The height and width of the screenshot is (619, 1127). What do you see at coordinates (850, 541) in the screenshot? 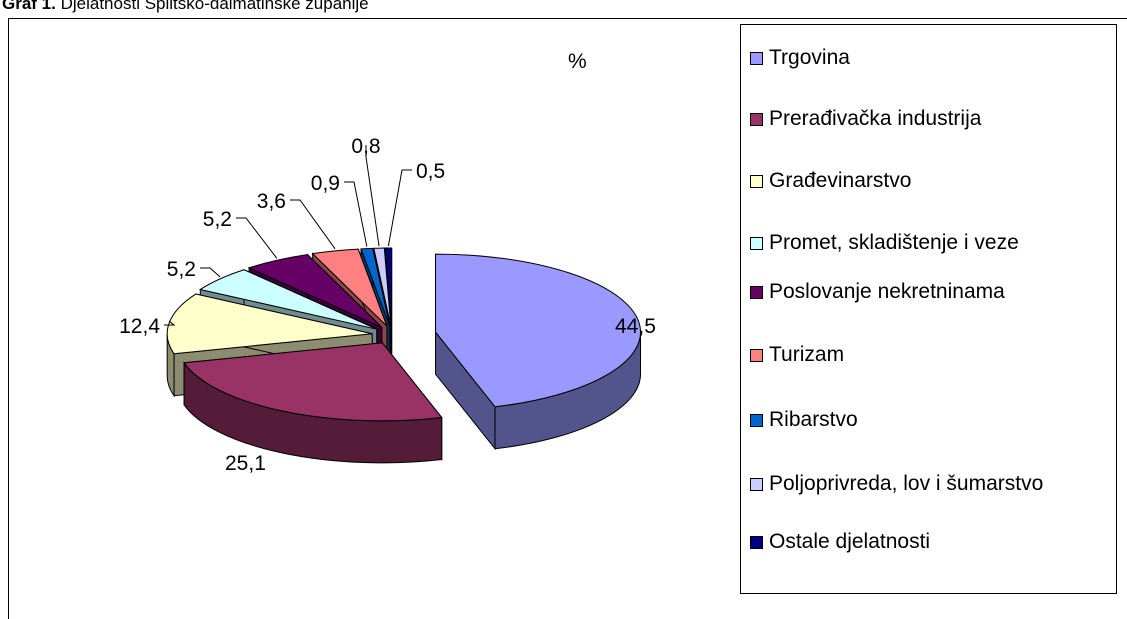
I see `legend-label: Ostale djelatnosti` at bounding box center [850, 541].